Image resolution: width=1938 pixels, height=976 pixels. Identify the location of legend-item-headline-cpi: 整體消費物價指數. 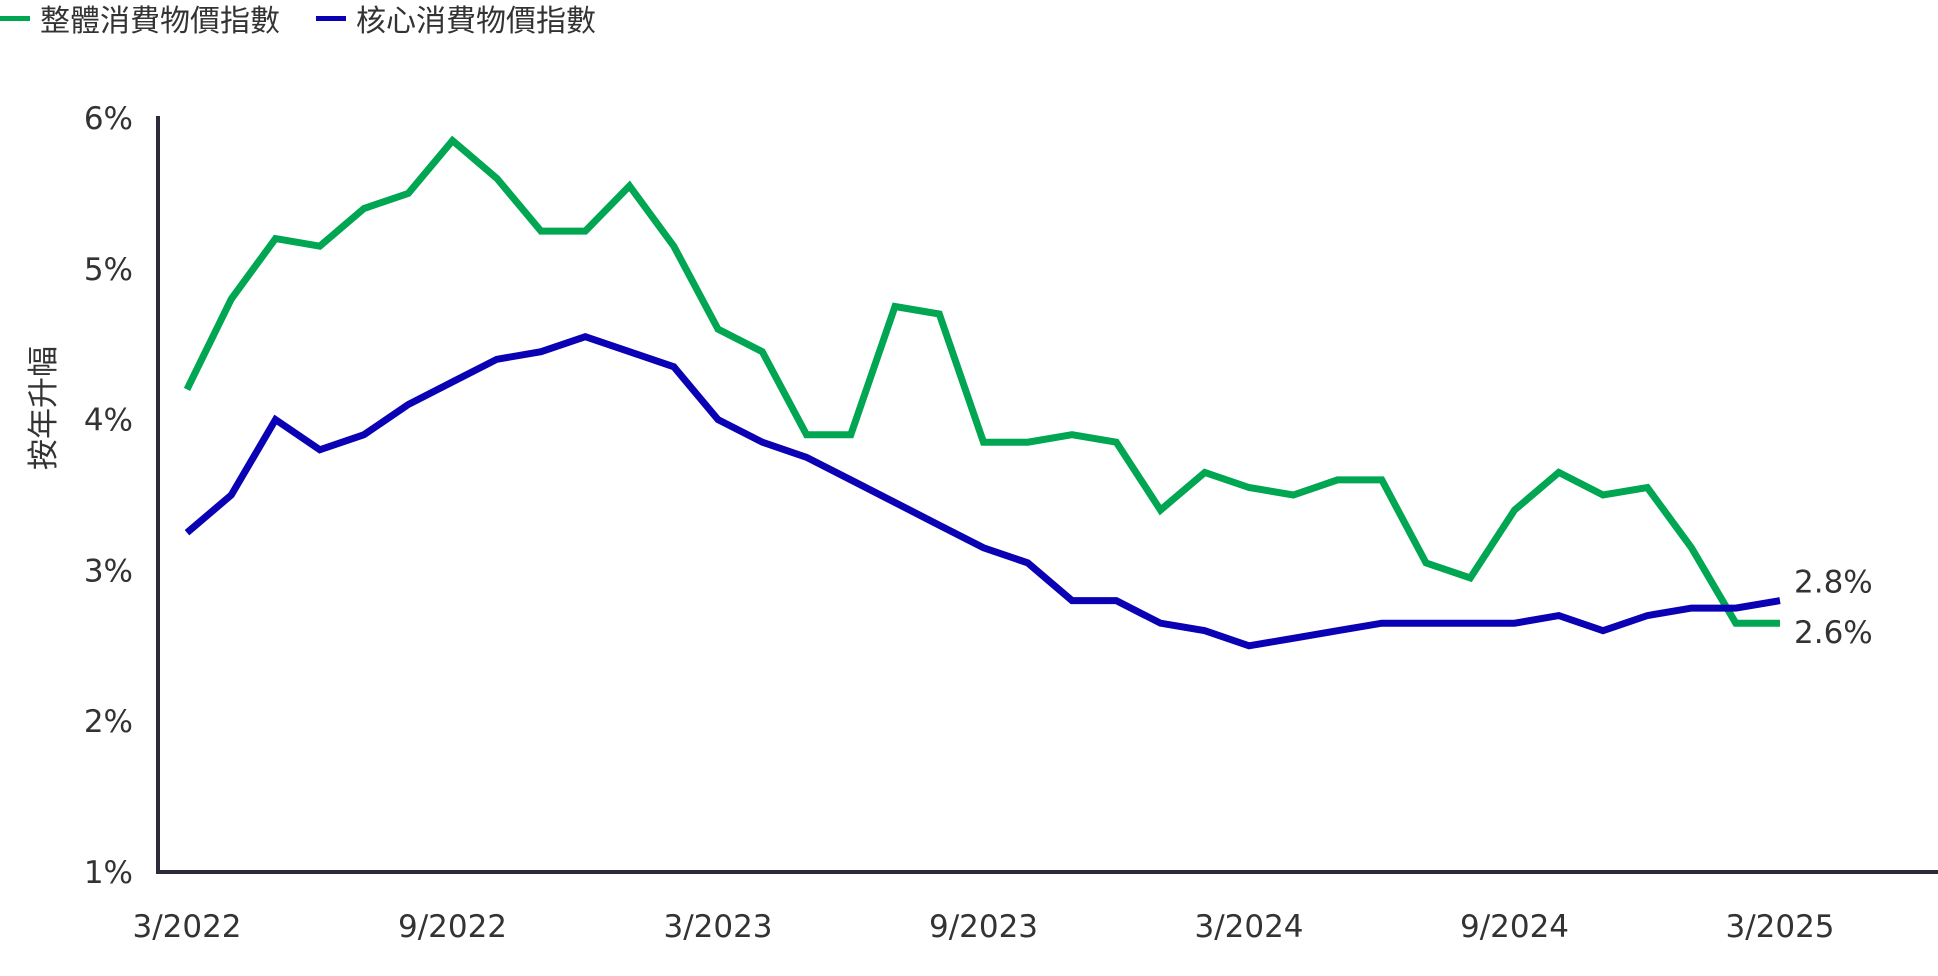
(140, 20).